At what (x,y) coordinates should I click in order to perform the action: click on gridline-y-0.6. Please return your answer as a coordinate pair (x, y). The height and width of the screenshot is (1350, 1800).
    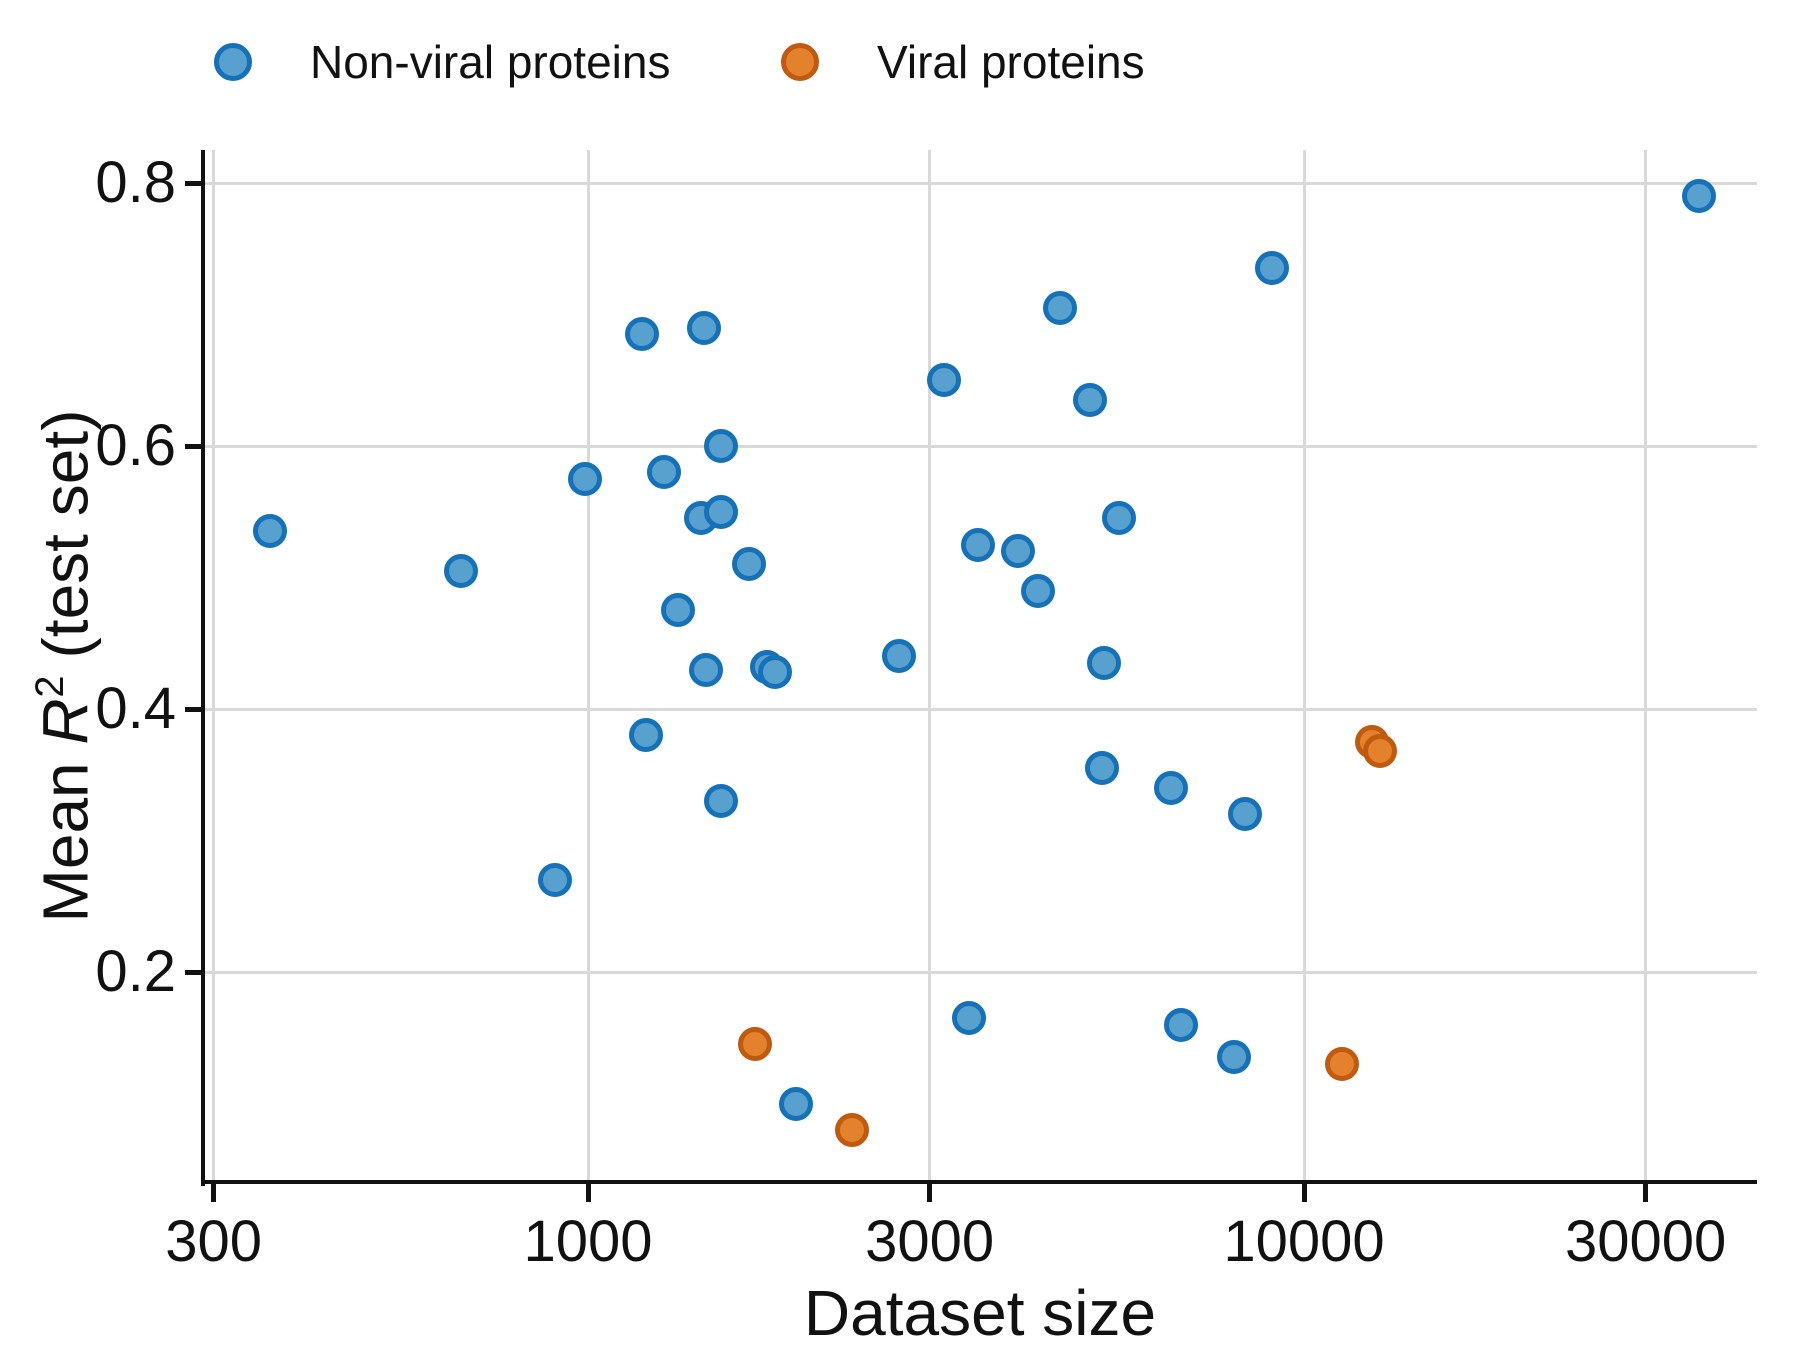
    Looking at the image, I should click on (980, 446).